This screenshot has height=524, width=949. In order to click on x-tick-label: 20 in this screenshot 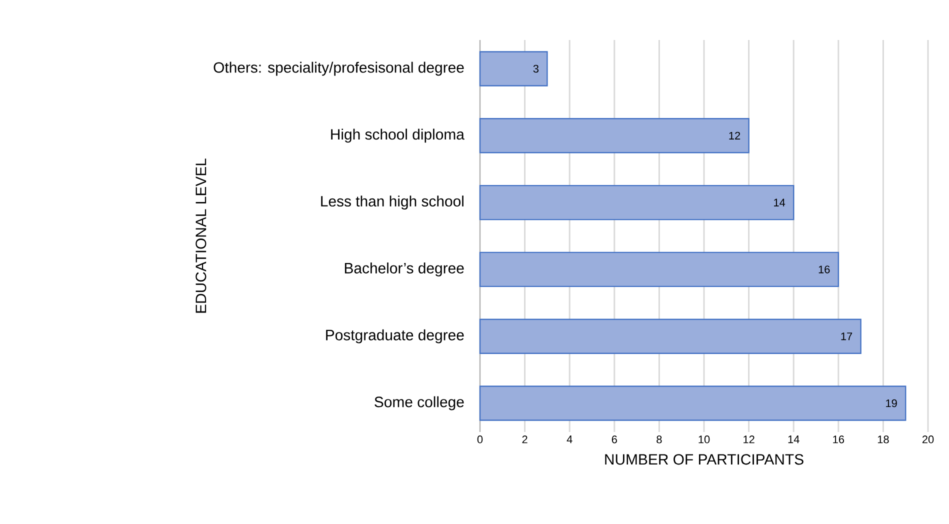, I will do `click(928, 440)`.